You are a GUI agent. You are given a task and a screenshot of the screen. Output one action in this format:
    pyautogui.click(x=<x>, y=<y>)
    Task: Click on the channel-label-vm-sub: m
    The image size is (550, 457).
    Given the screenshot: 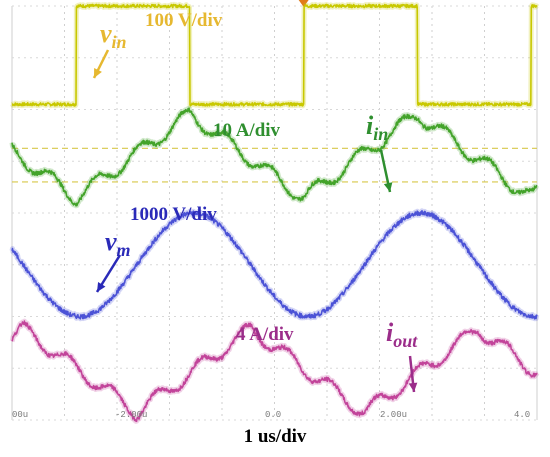 What is the action you would take?
    pyautogui.click(x=124, y=250)
    